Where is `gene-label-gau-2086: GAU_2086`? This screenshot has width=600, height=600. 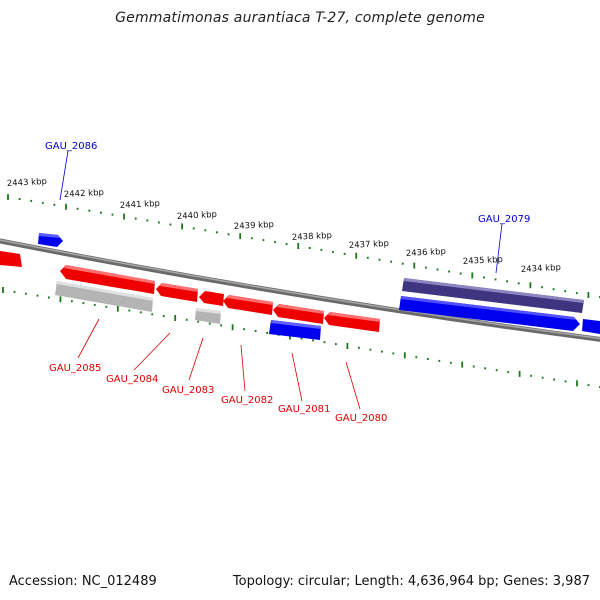 gene-label-gau-2086: GAU_2086 is located at coordinates (71, 146).